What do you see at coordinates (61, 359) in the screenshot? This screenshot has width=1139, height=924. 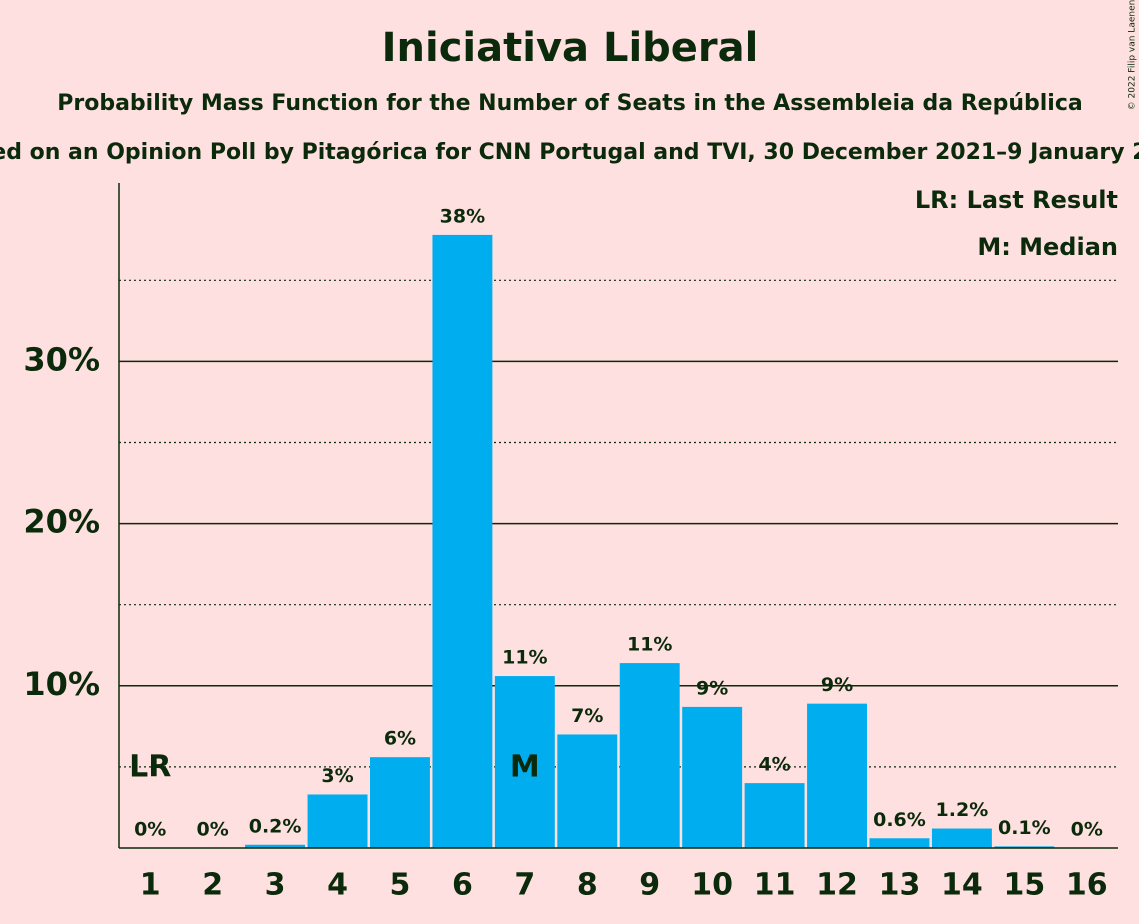 I see `y-tick-label: 30%` at bounding box center [61, 359].